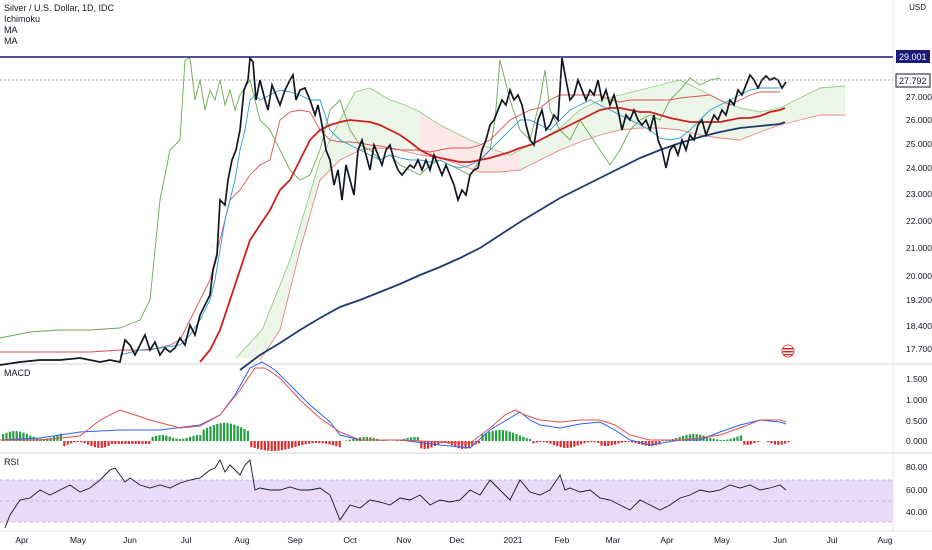 The image size is (932, 550). What do you see at coordinates (788, 351) in the screenshot?
I see `us-flag-icon` at bounding box center [788, 351].